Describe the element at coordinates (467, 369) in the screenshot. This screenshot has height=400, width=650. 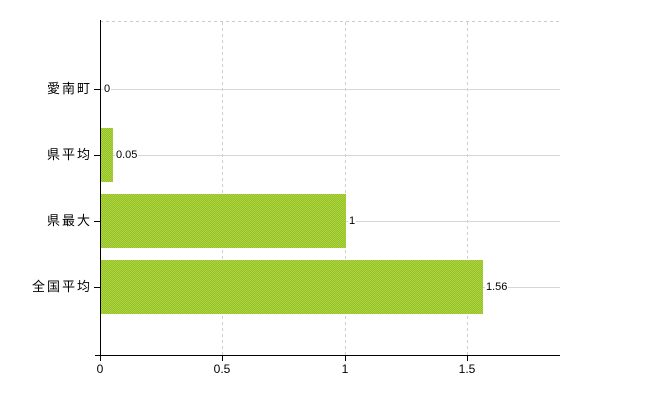
I see `x-tick-label: 1.5` at that location.